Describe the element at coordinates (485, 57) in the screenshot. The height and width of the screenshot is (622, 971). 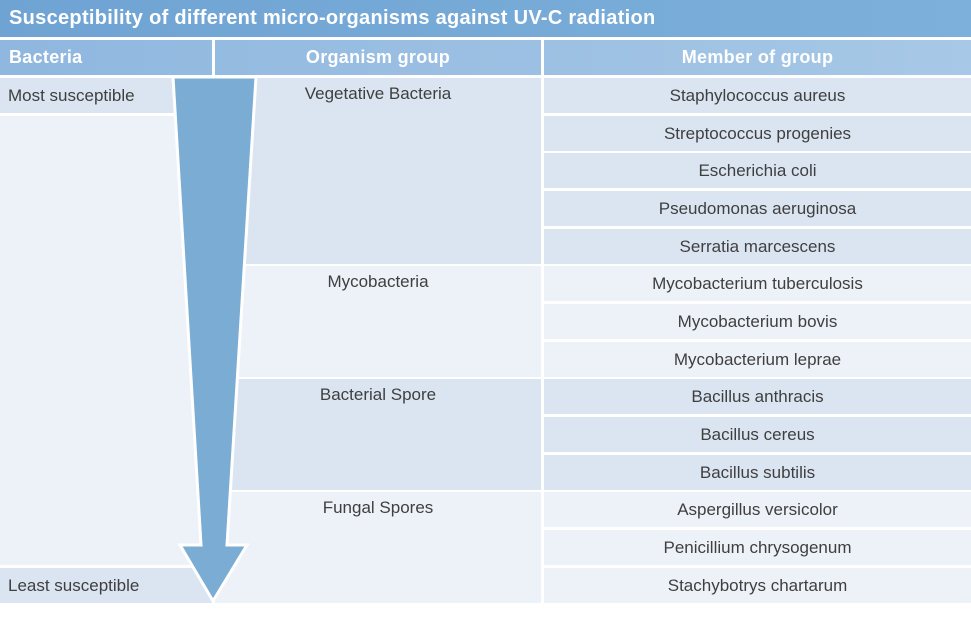
I see `header-row` at that location.